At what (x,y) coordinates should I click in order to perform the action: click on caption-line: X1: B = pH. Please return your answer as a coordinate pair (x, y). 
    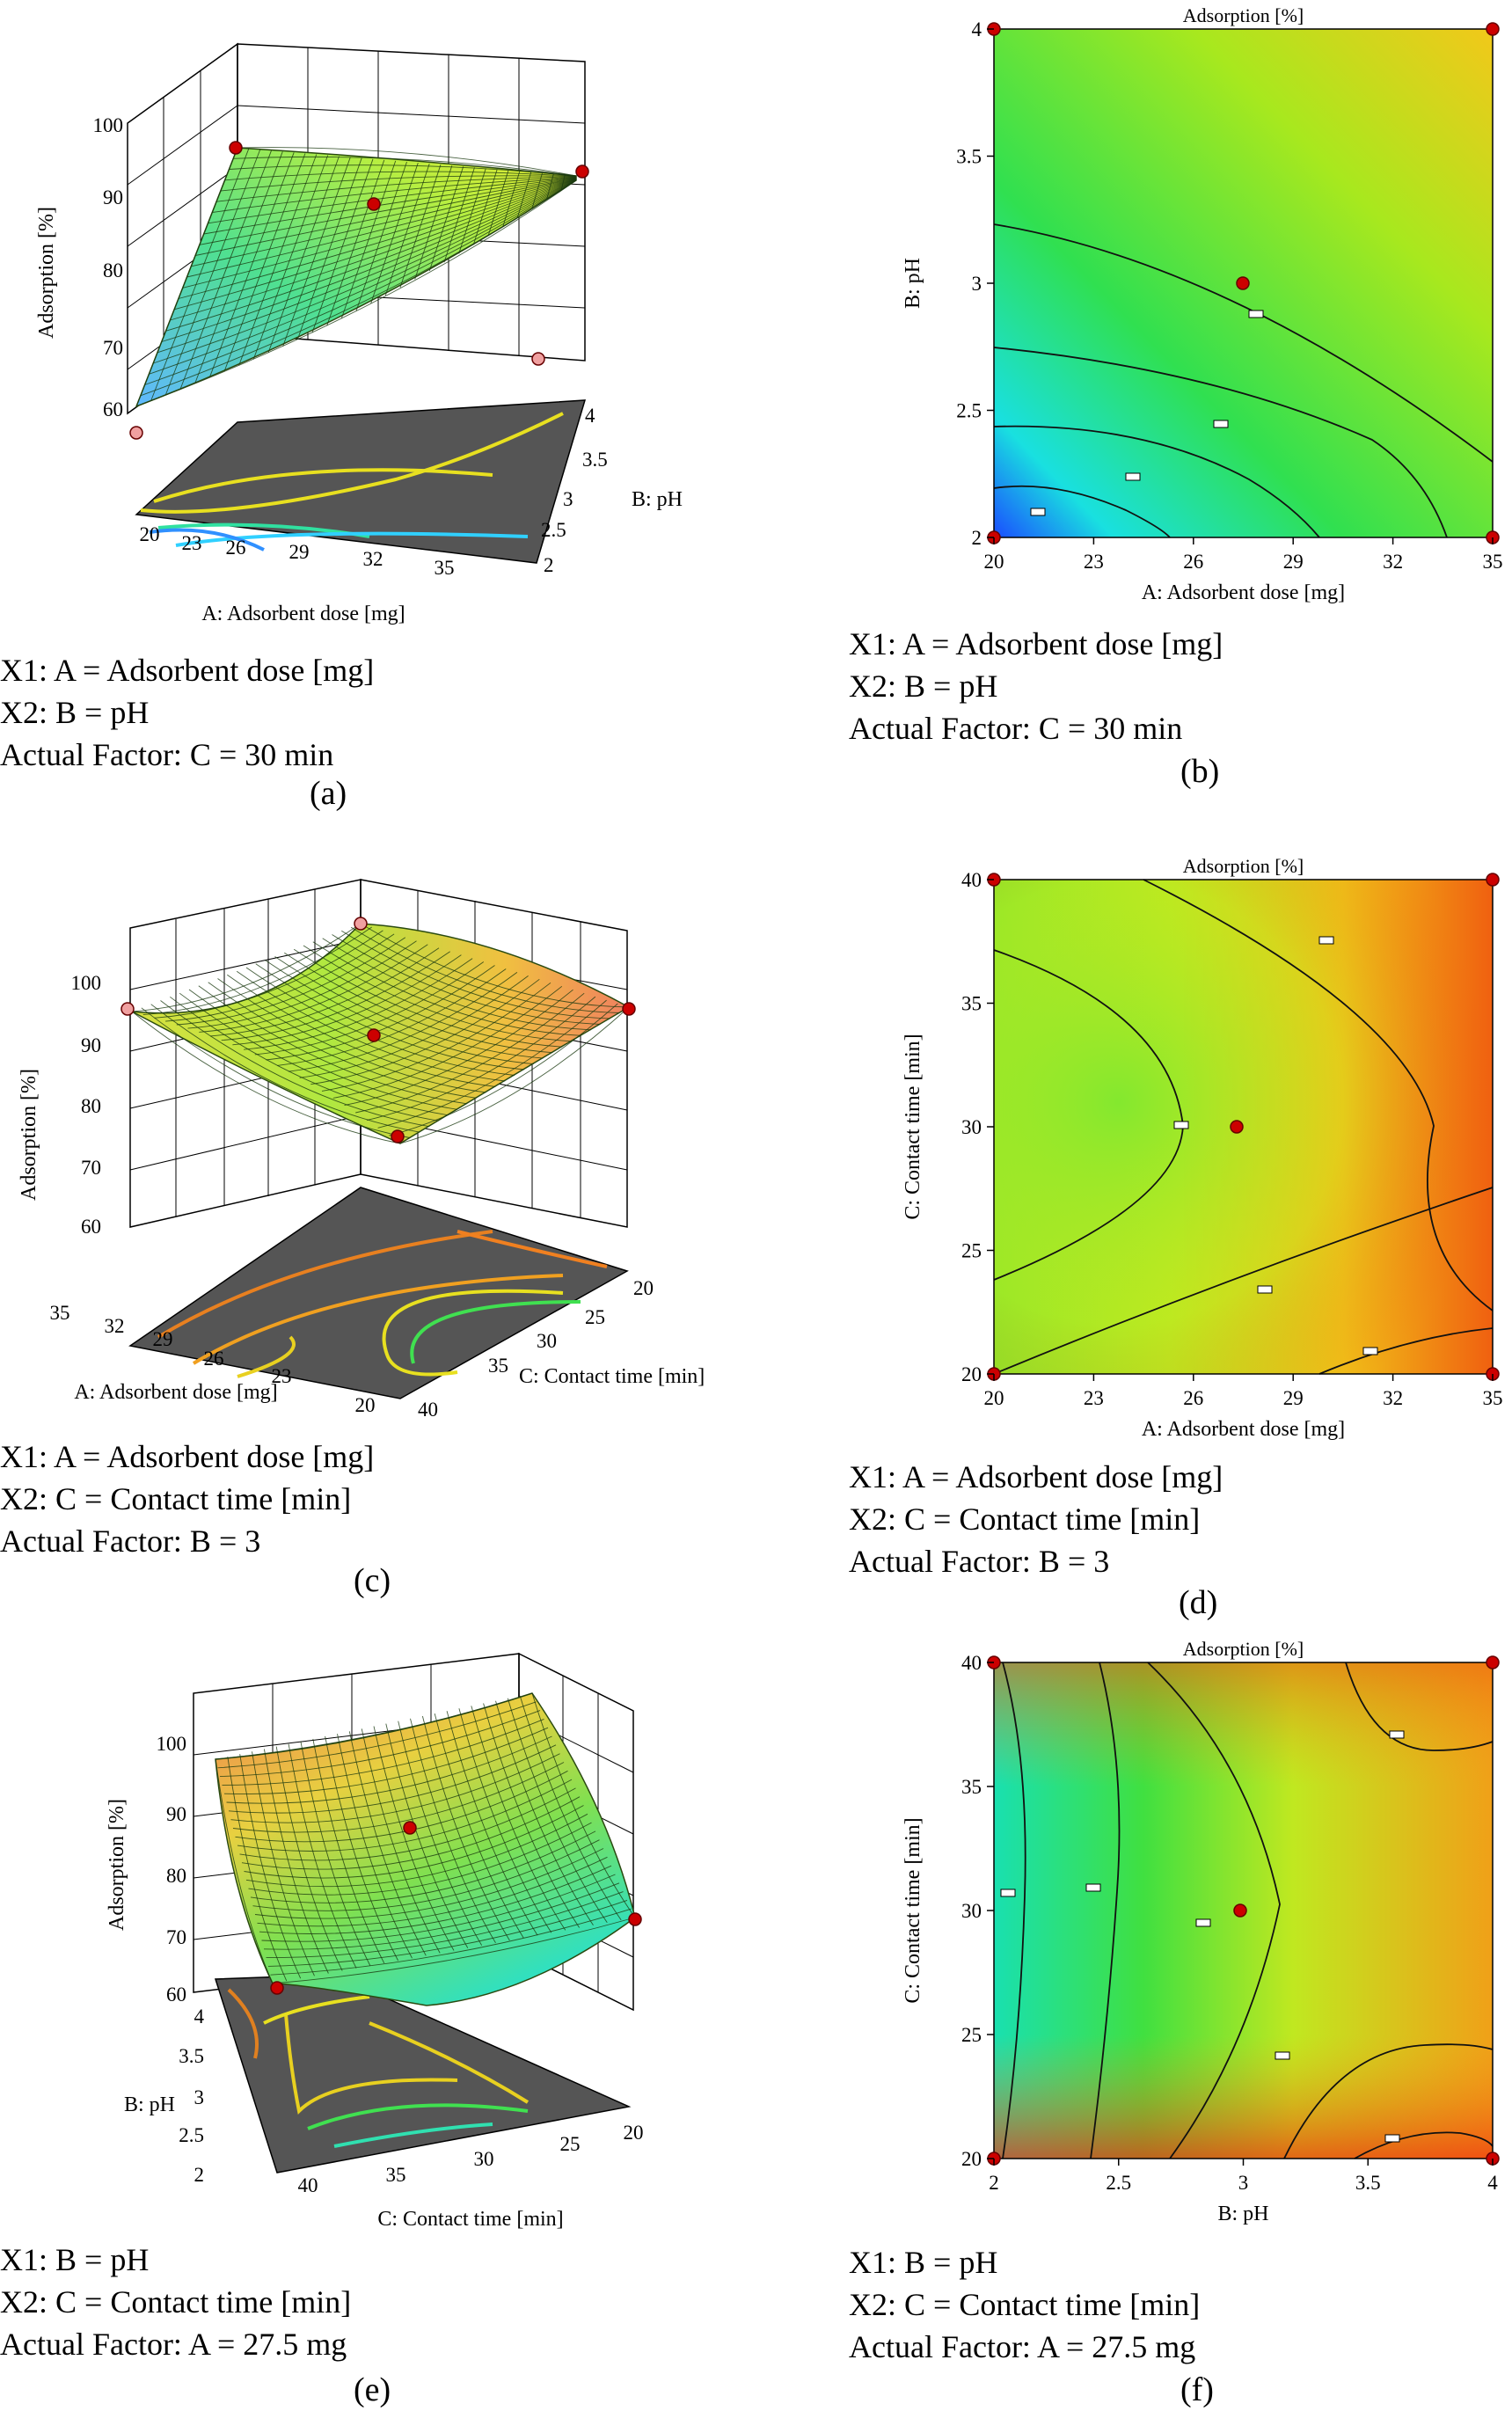
    Looking at the image, I should click on (923, 2262).